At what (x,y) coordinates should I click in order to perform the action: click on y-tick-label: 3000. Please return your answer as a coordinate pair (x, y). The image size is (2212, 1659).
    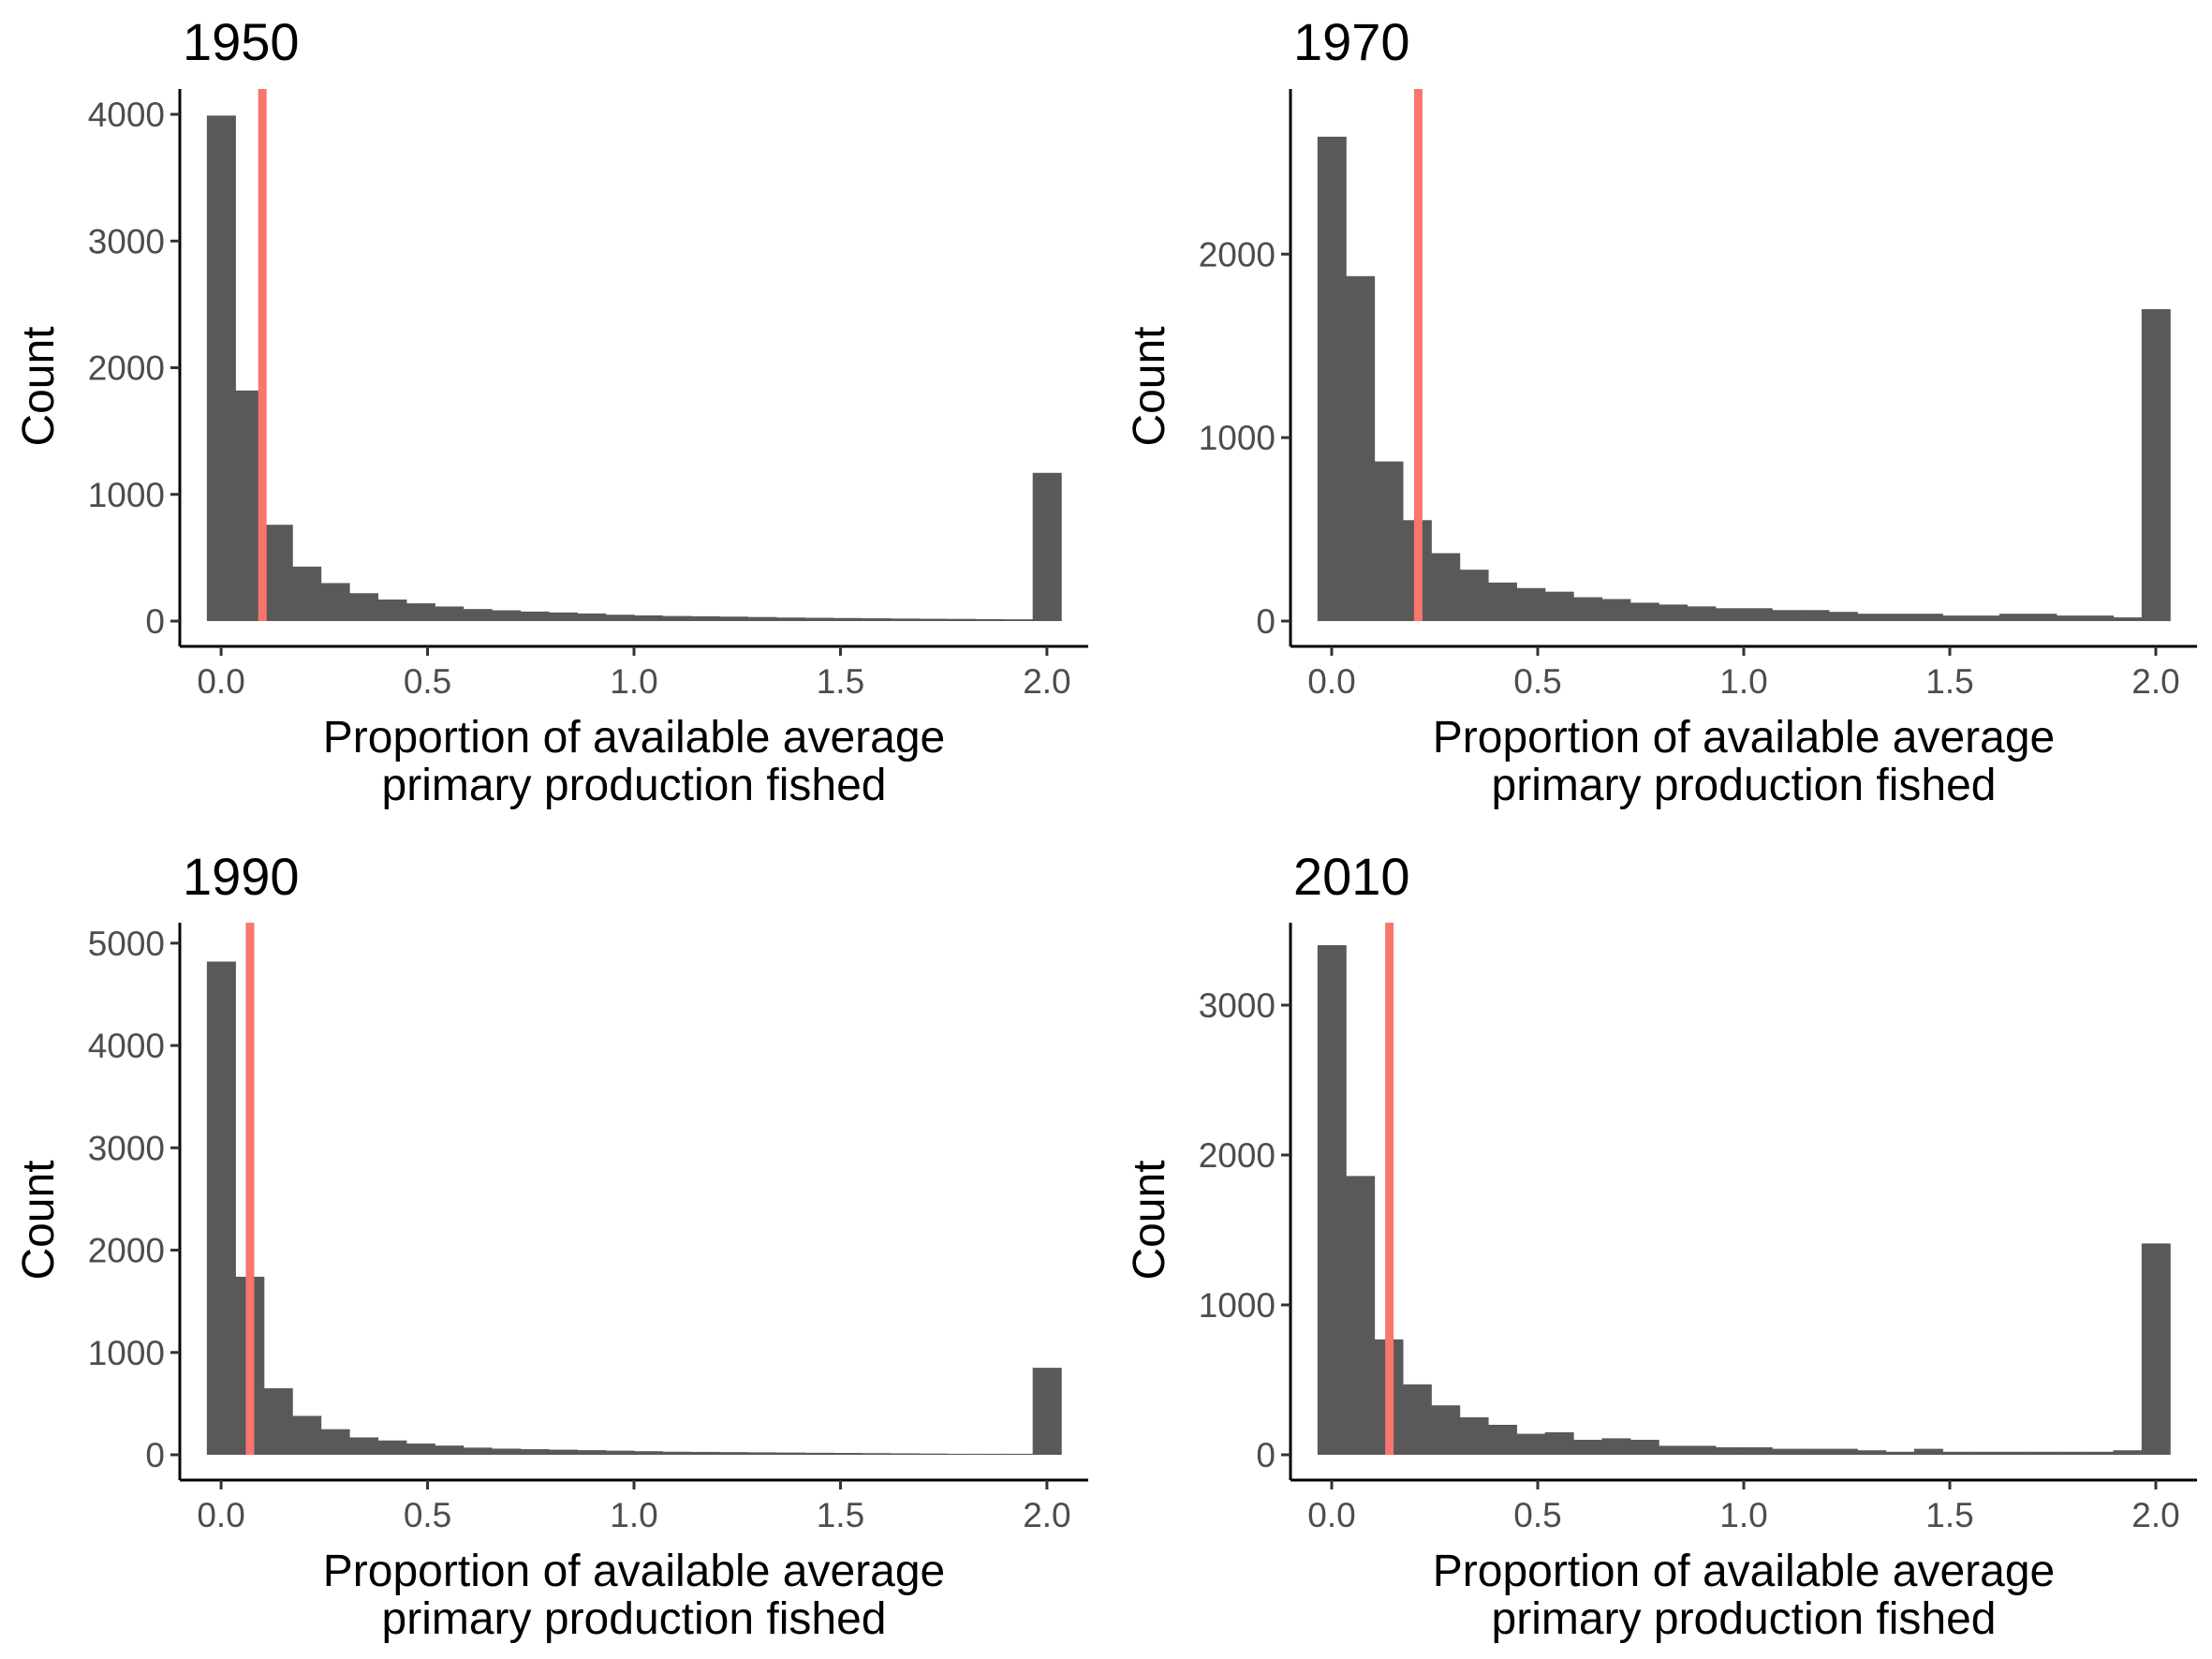
    Looking at the image, I should click on (1237, 1006).